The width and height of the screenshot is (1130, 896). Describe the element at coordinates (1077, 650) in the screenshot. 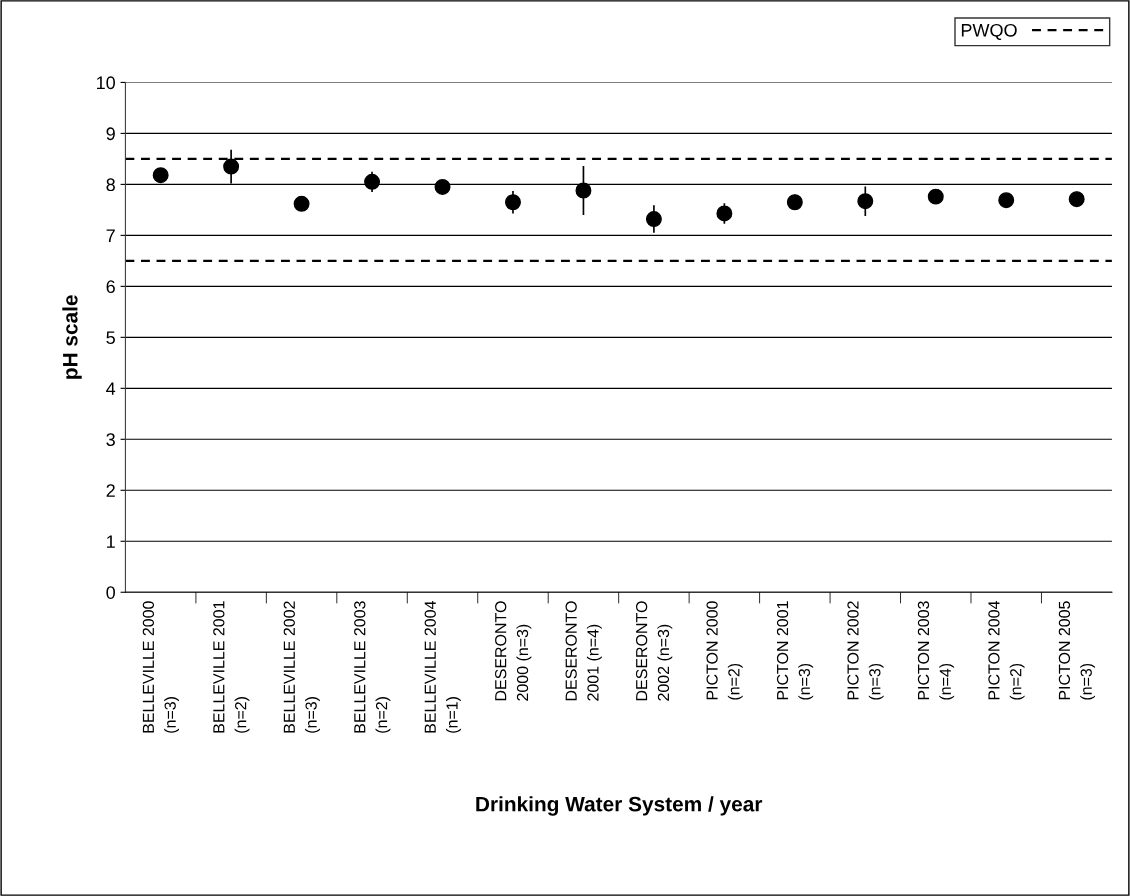

I see `x-tick-label: PICTON 2005 (n=3)` at that location.